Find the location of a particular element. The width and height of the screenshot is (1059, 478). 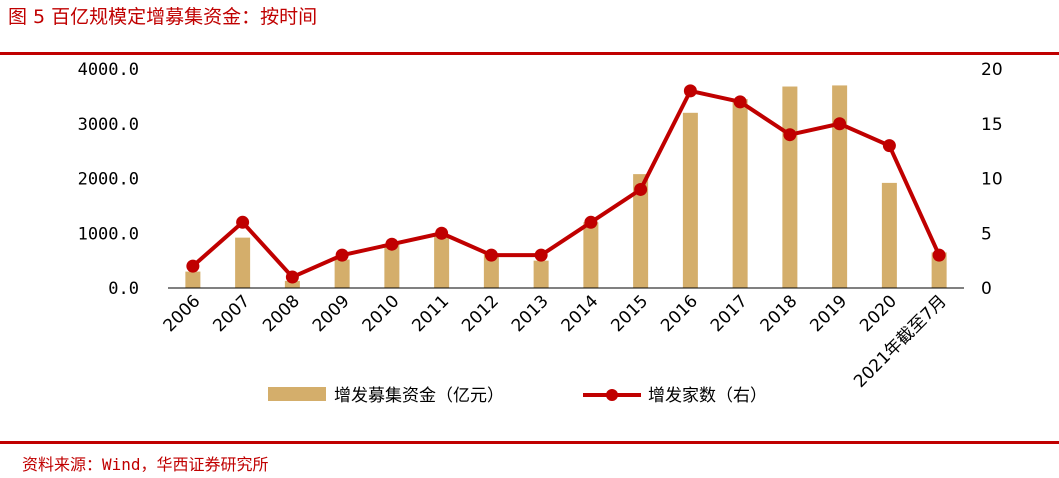

y-right-tick-label: 5 is located at coordinates (986, 234).